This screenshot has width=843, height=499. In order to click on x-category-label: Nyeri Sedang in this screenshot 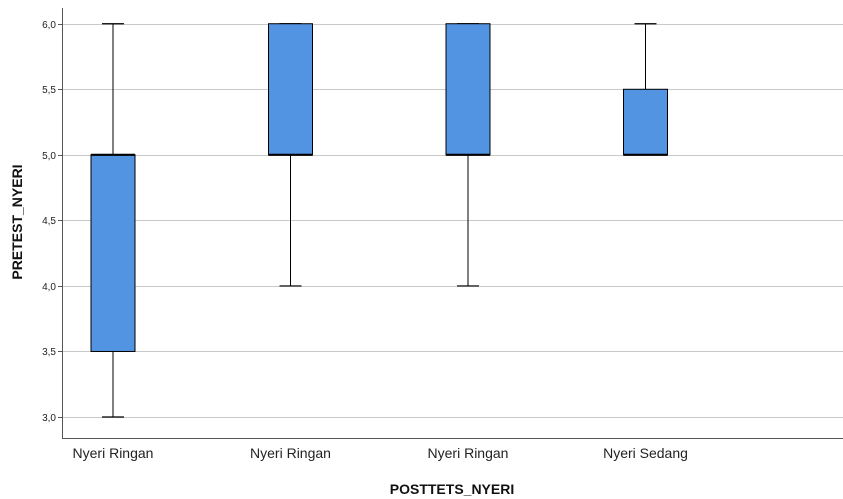, I will do `click(645, 453)`.